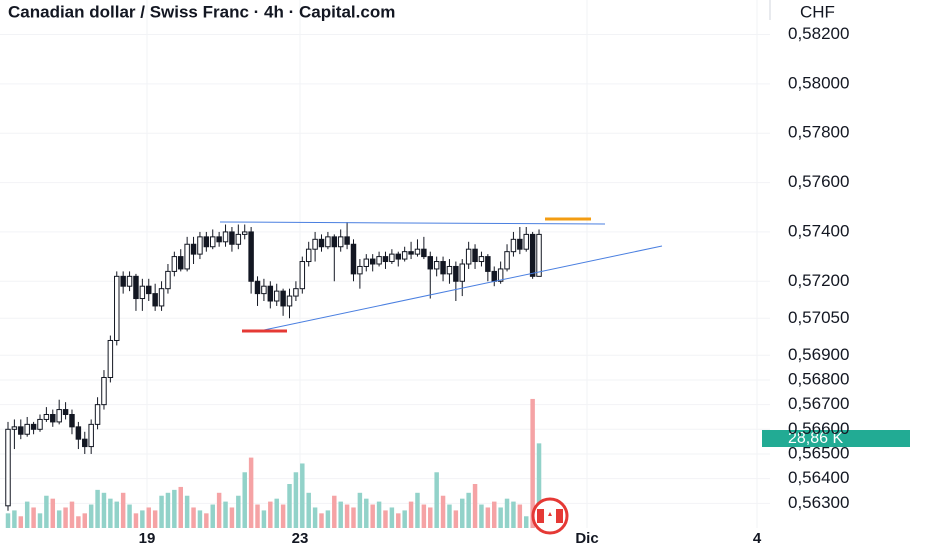 The image size is (932, 550). What do you see at coordinates (412, 223) in the screenshot?
I see `resistance-line` at bounding box center [412, 223].